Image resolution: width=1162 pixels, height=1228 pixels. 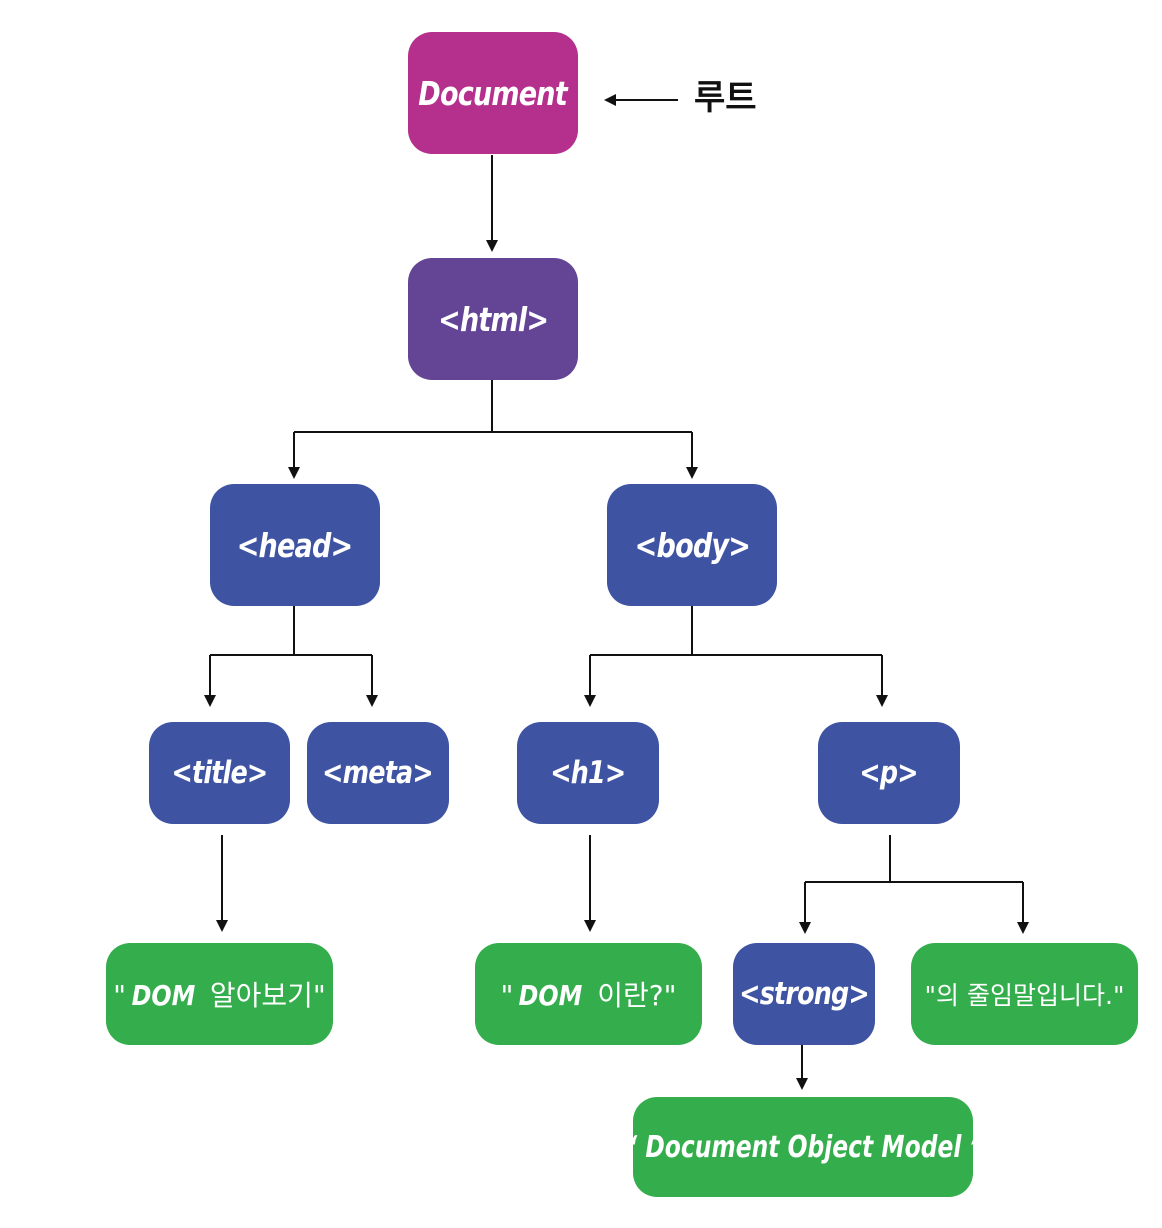 I want to click on document-node-label: Document, so click(x=493, y=93).